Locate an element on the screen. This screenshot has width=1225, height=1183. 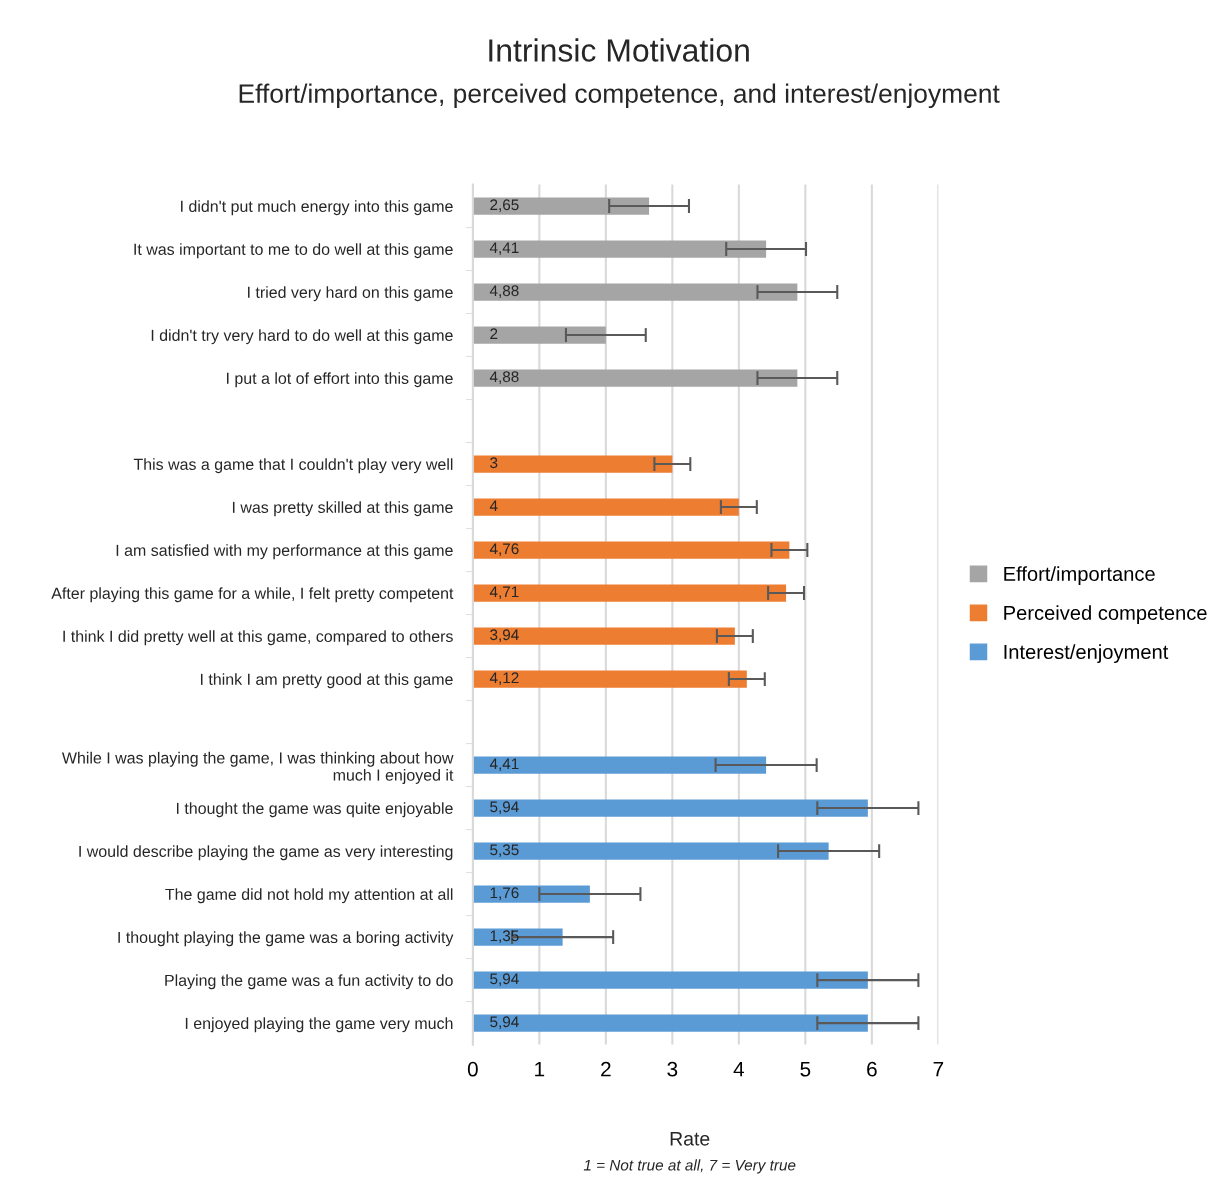
data-label: 4 is located at coordinates (493, 506).